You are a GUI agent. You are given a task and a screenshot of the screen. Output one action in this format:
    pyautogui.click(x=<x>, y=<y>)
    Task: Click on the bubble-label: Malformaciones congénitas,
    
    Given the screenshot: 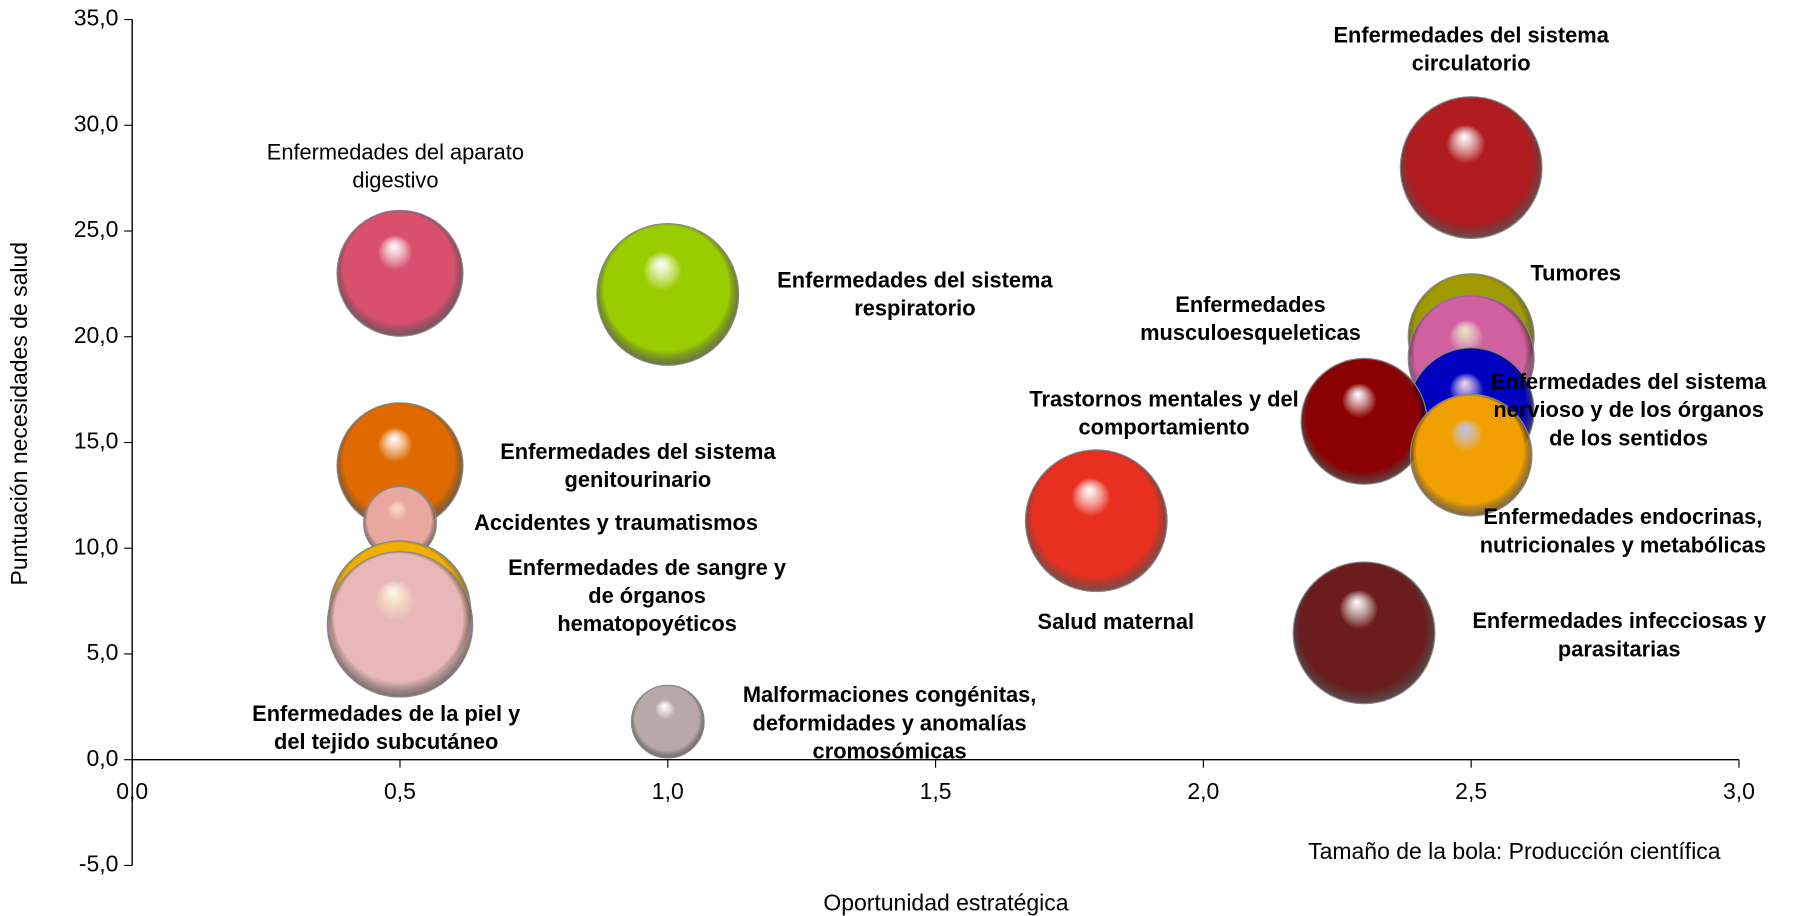 What is the action you would take?
    pyautogui.click(x=890, y=694)
    